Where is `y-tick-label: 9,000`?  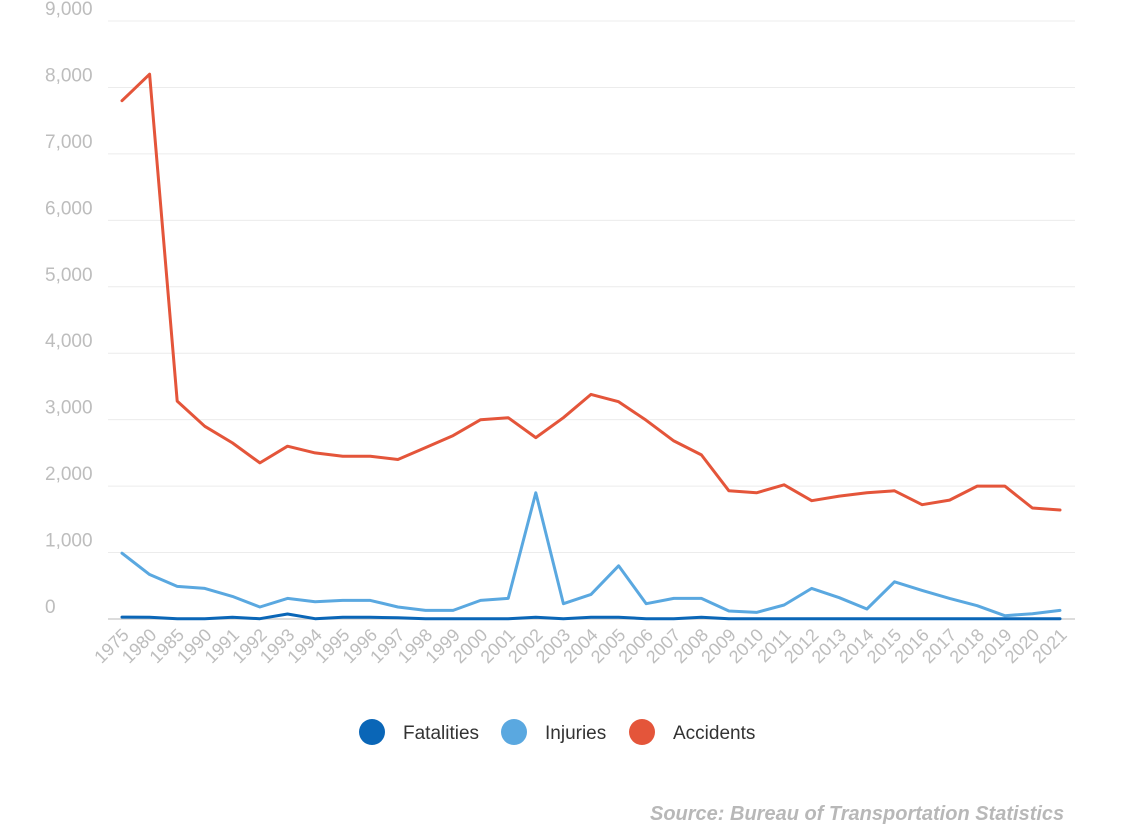 y-tick-label: 9,000 is located at coordinates (69, 10).